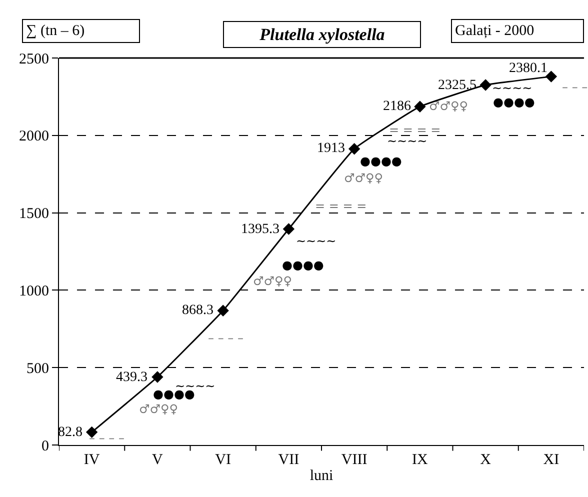 The width and height of the screenshot is (588, 497). I want to click on y-tick-label: 500, so click(37, 368).